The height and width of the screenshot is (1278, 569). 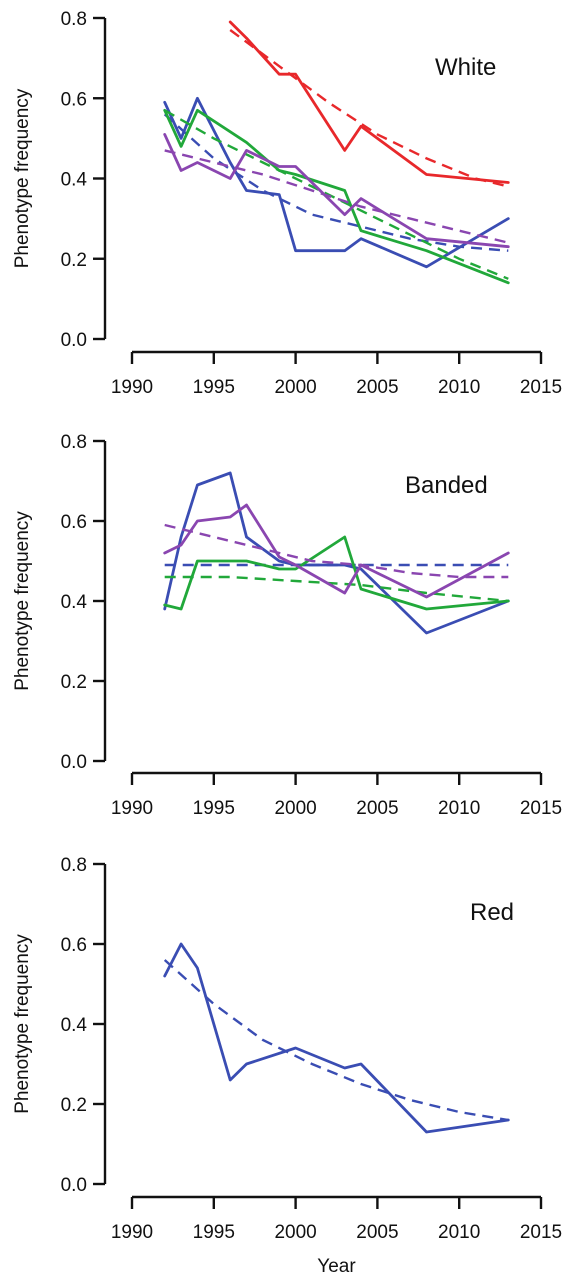 I want to click on red-series-0-line, so click(x=336, y=1038).